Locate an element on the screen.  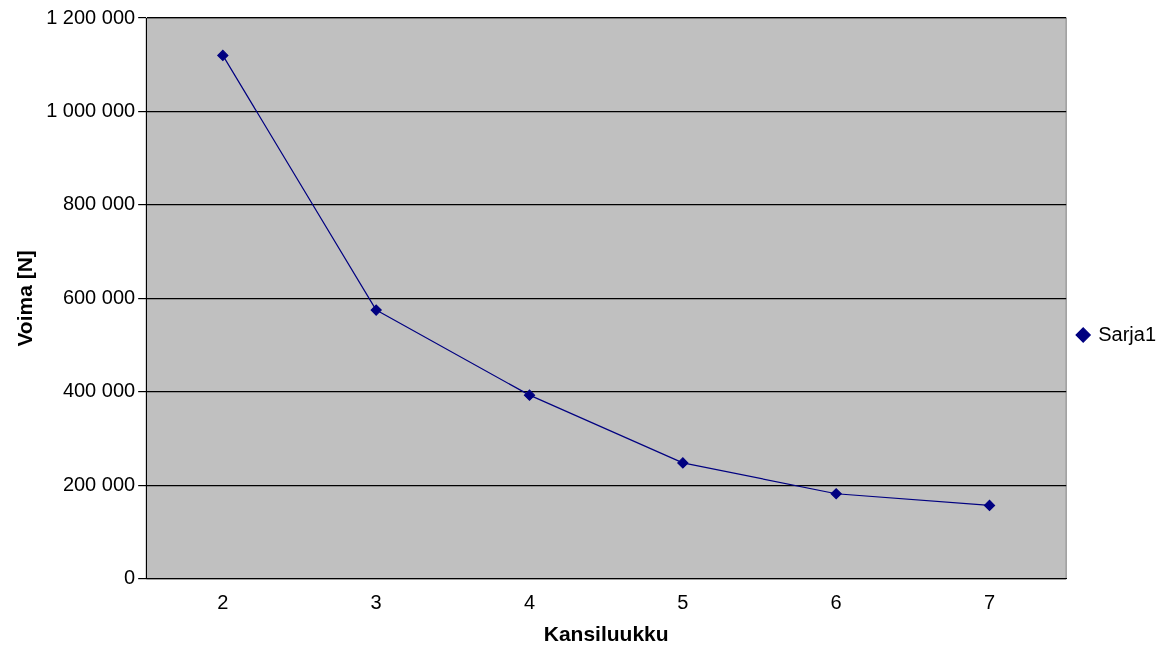
x-axis-title: Kansiluukku is located at coordinates (606, 634).